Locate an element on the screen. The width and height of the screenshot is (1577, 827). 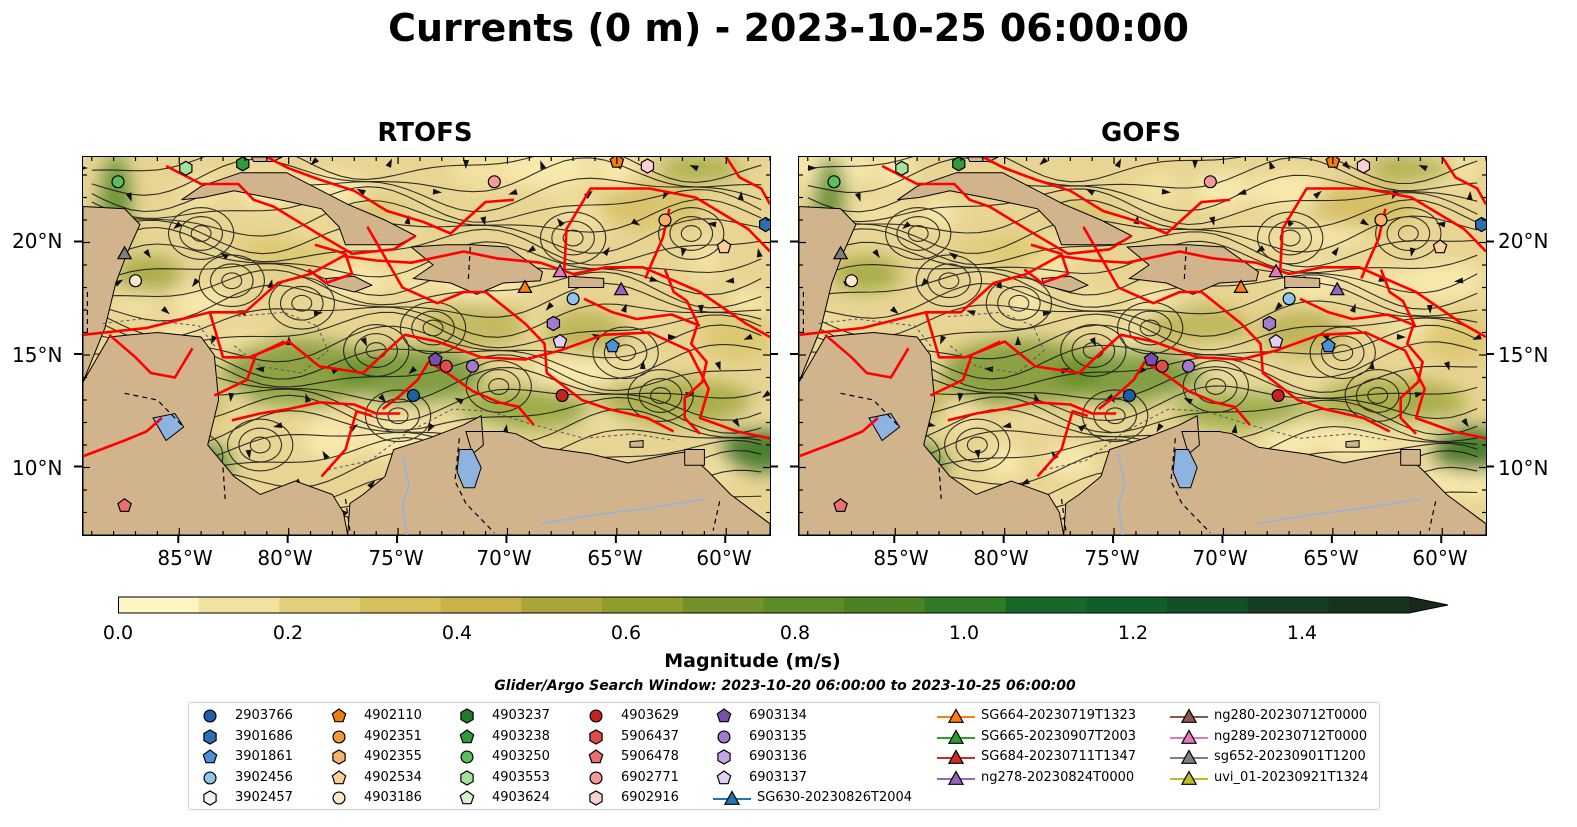
lat-label-20n-right: 20°N is located at coordinates (1523, 241).